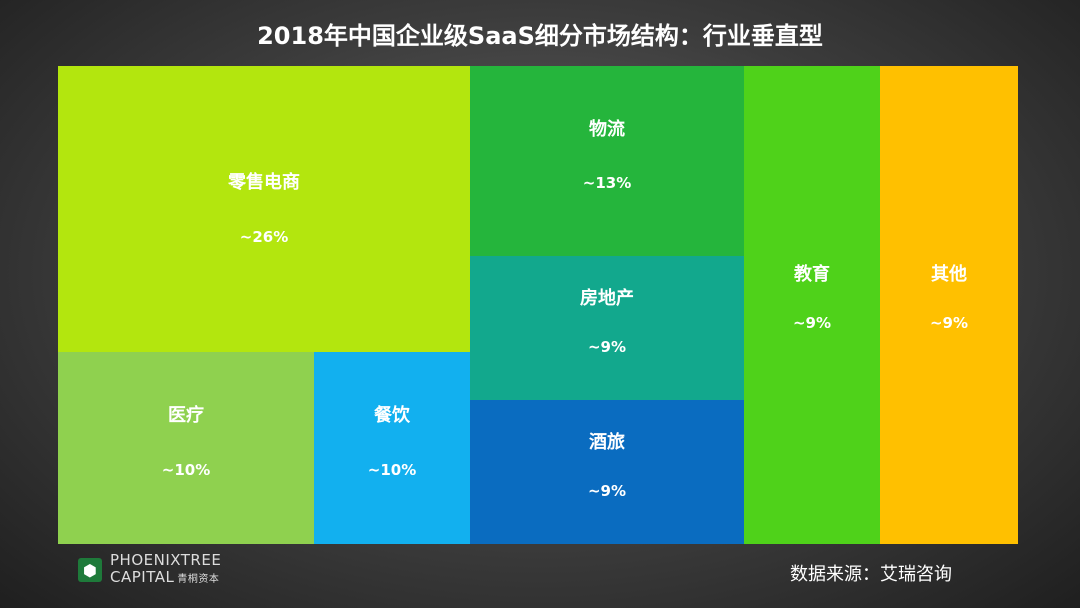  Describe the element at coordinates (264, 236) in the screenshot. I see `cell-value: ~26%` at that location.